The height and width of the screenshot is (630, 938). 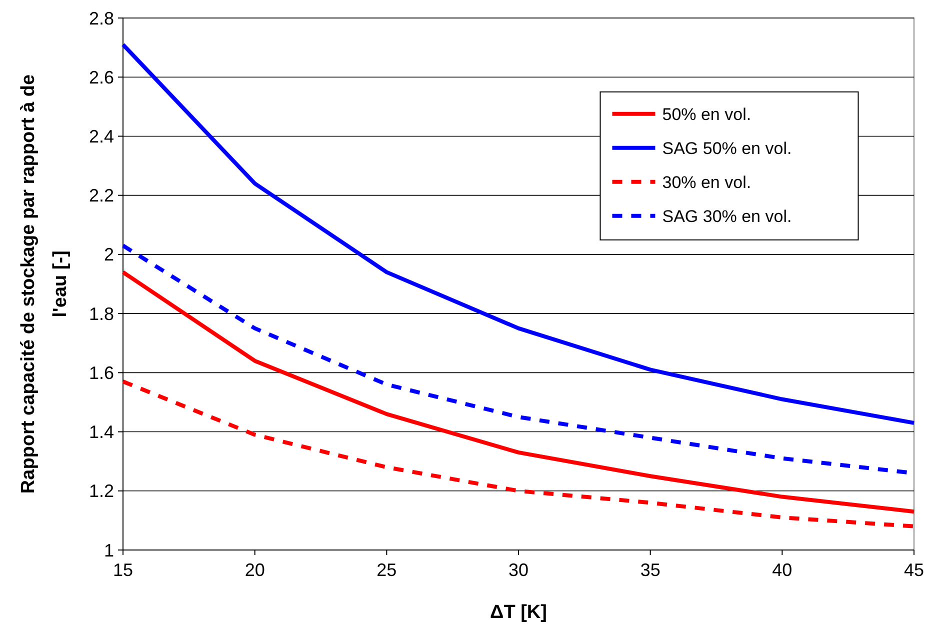 I want to click on y-tick-label: 1.6, so click(x=101, y=372).